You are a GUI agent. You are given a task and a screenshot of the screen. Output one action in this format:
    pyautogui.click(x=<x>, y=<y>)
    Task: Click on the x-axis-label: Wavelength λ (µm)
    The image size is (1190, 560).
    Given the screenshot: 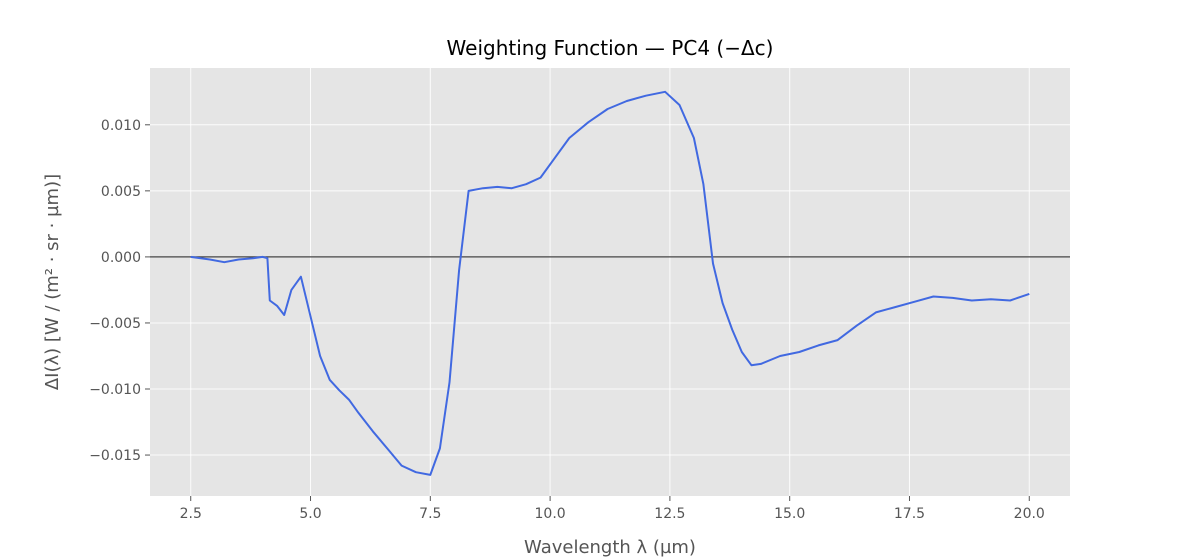 What is the action you would take?
    pyautogui.click(x=610, y=547)
    